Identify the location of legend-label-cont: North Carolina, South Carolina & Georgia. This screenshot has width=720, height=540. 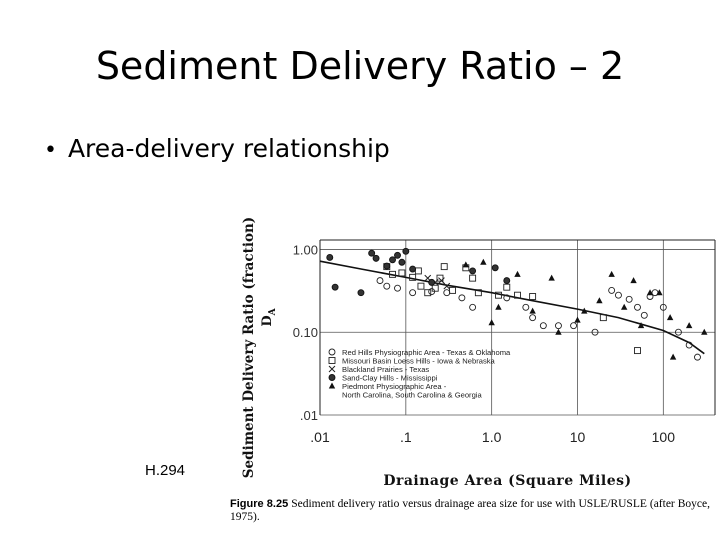
(412, 395).